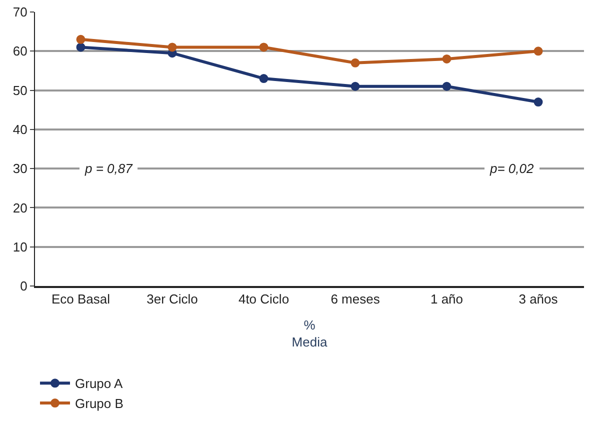 This screenshot has height=436, width=589. I want to click on x-axis-title: % Media, so click(310, 334).